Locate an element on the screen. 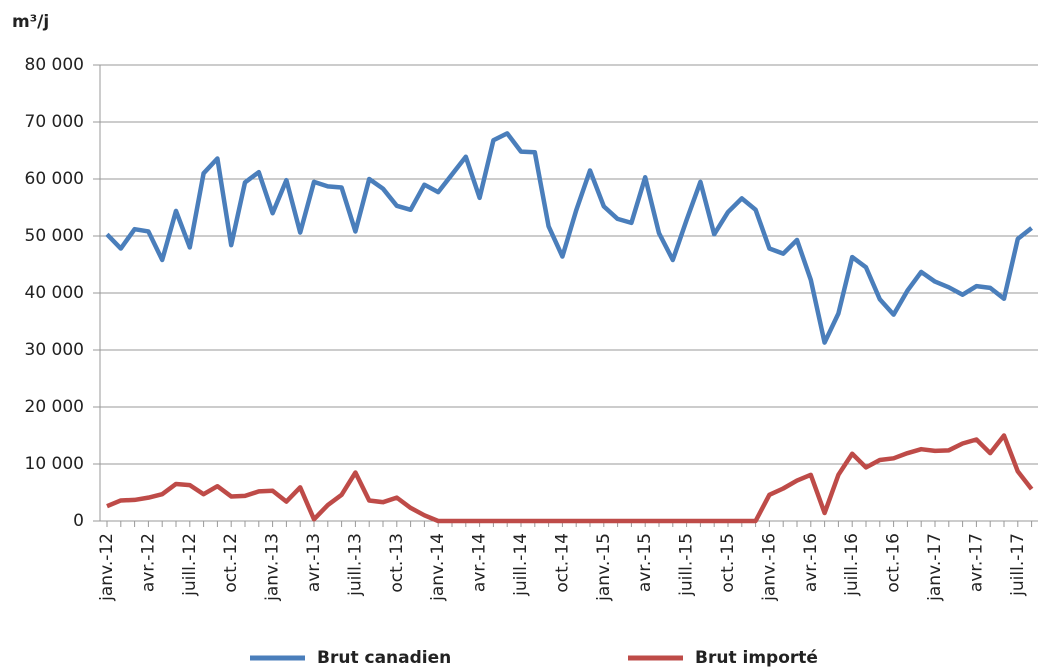  x-tick-label: oct.-13 is located at coordinates (397, 563).